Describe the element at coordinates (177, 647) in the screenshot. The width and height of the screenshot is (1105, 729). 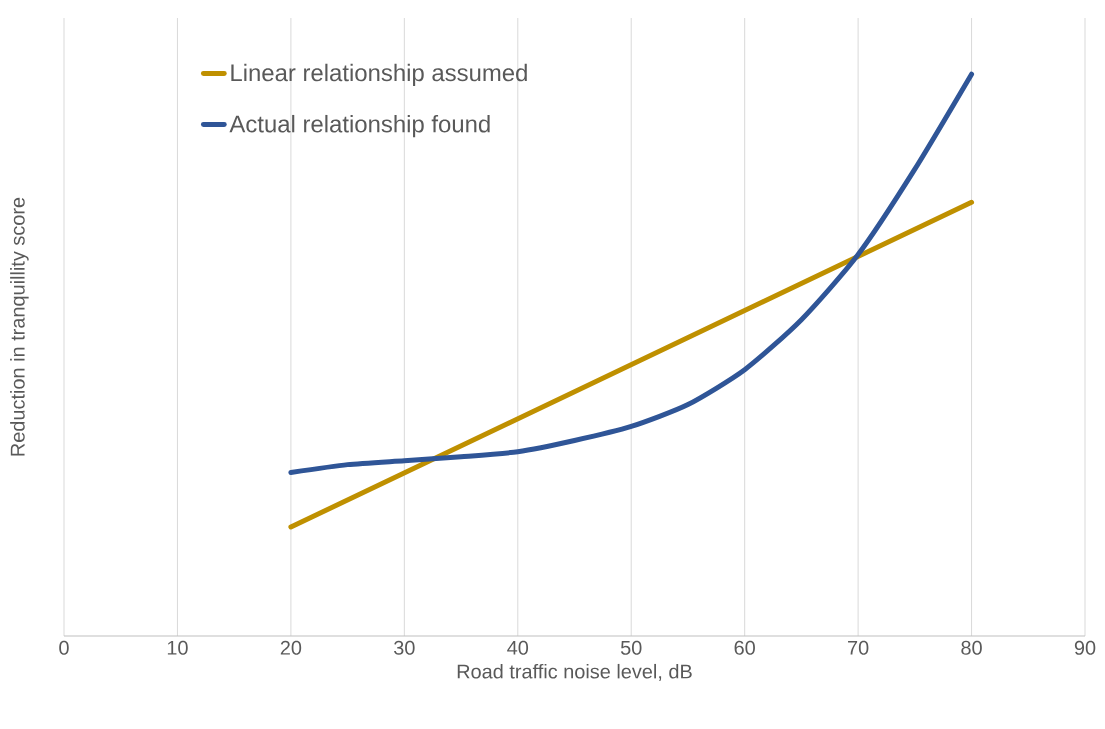
I see `x-tick-label: 10` at that location.